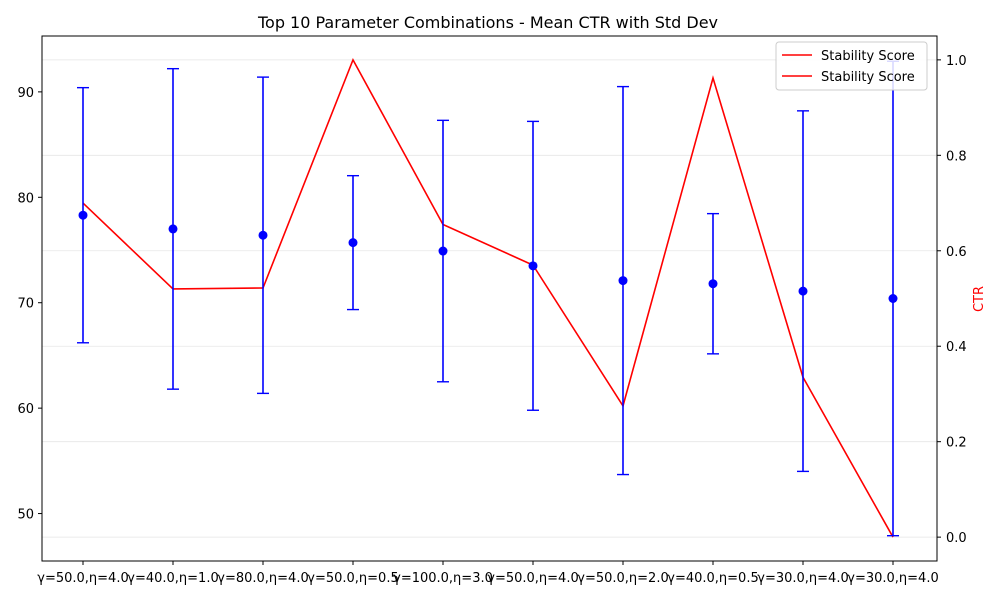 The image size is (1000, 600). I want to click on left-tick-label-0: 50, so click(25, 515).